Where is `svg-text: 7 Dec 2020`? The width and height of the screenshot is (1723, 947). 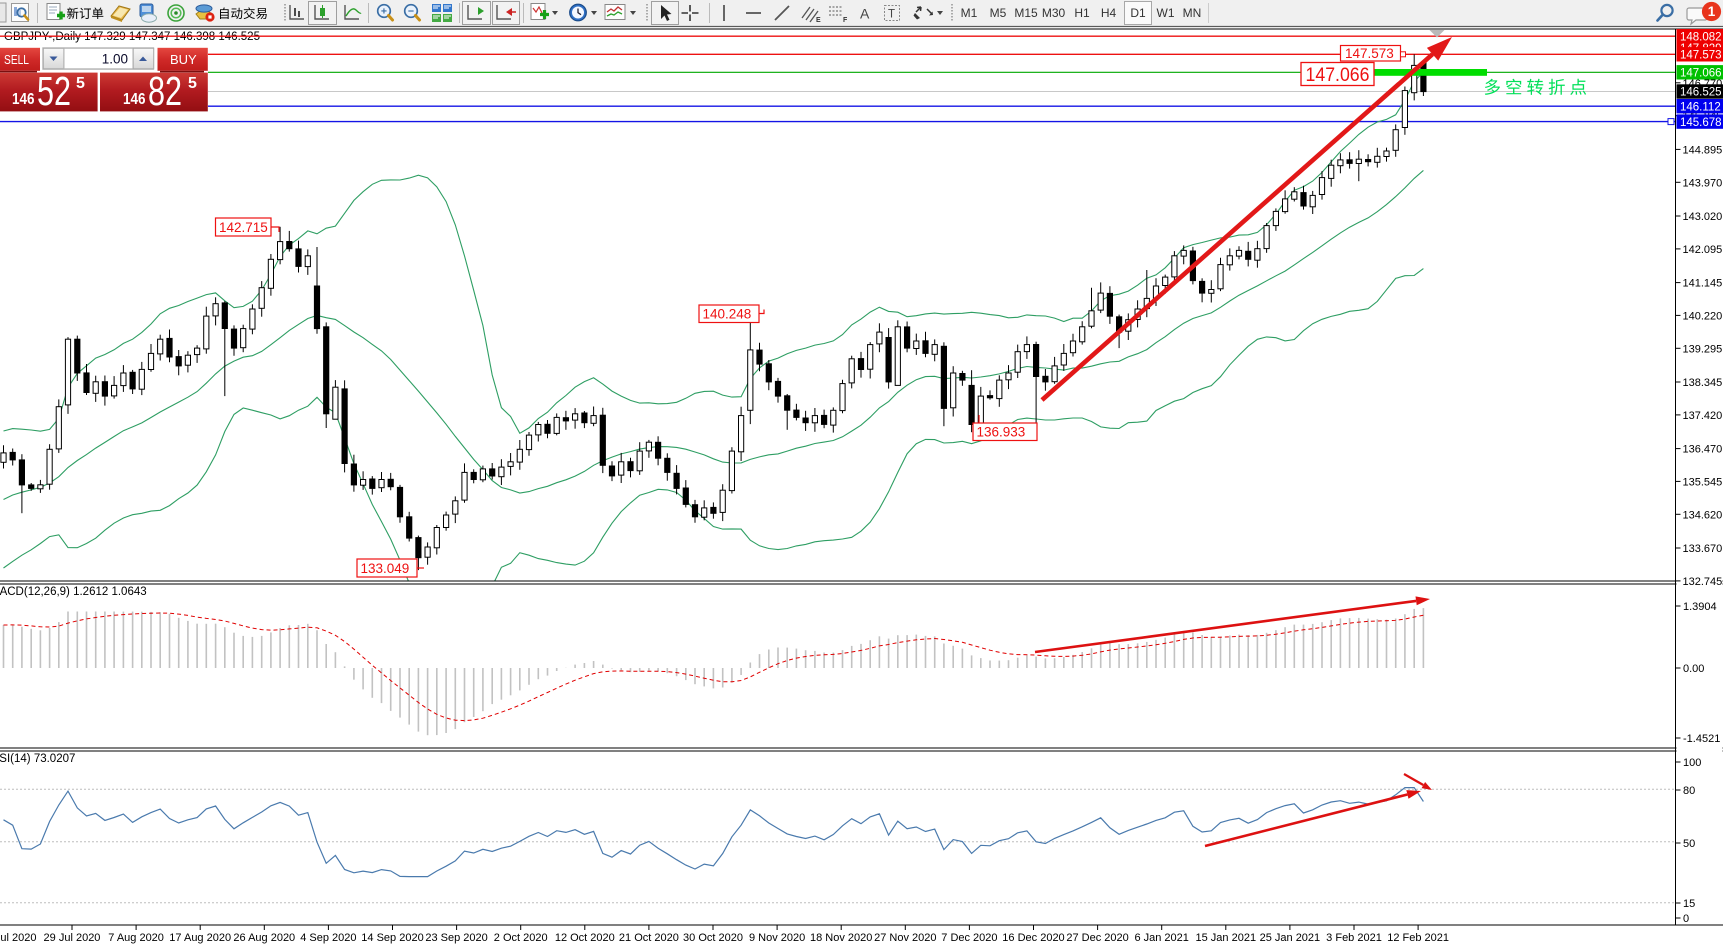
svg-text: 7 Dec 2020 is located at coordinates (969, 938).